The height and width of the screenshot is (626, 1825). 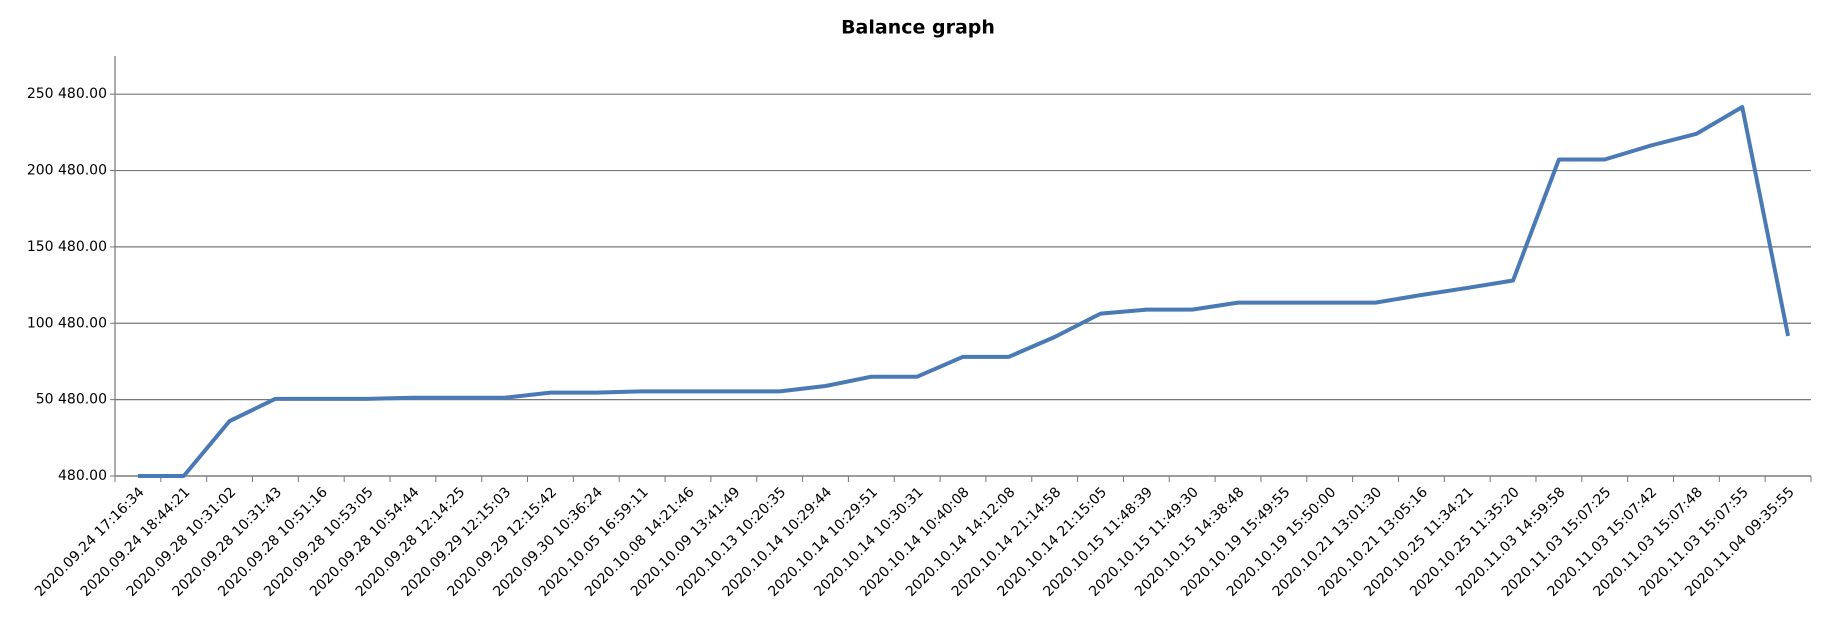 I want to click on y-tick-label: 480.00, so click(x=82, y=476).